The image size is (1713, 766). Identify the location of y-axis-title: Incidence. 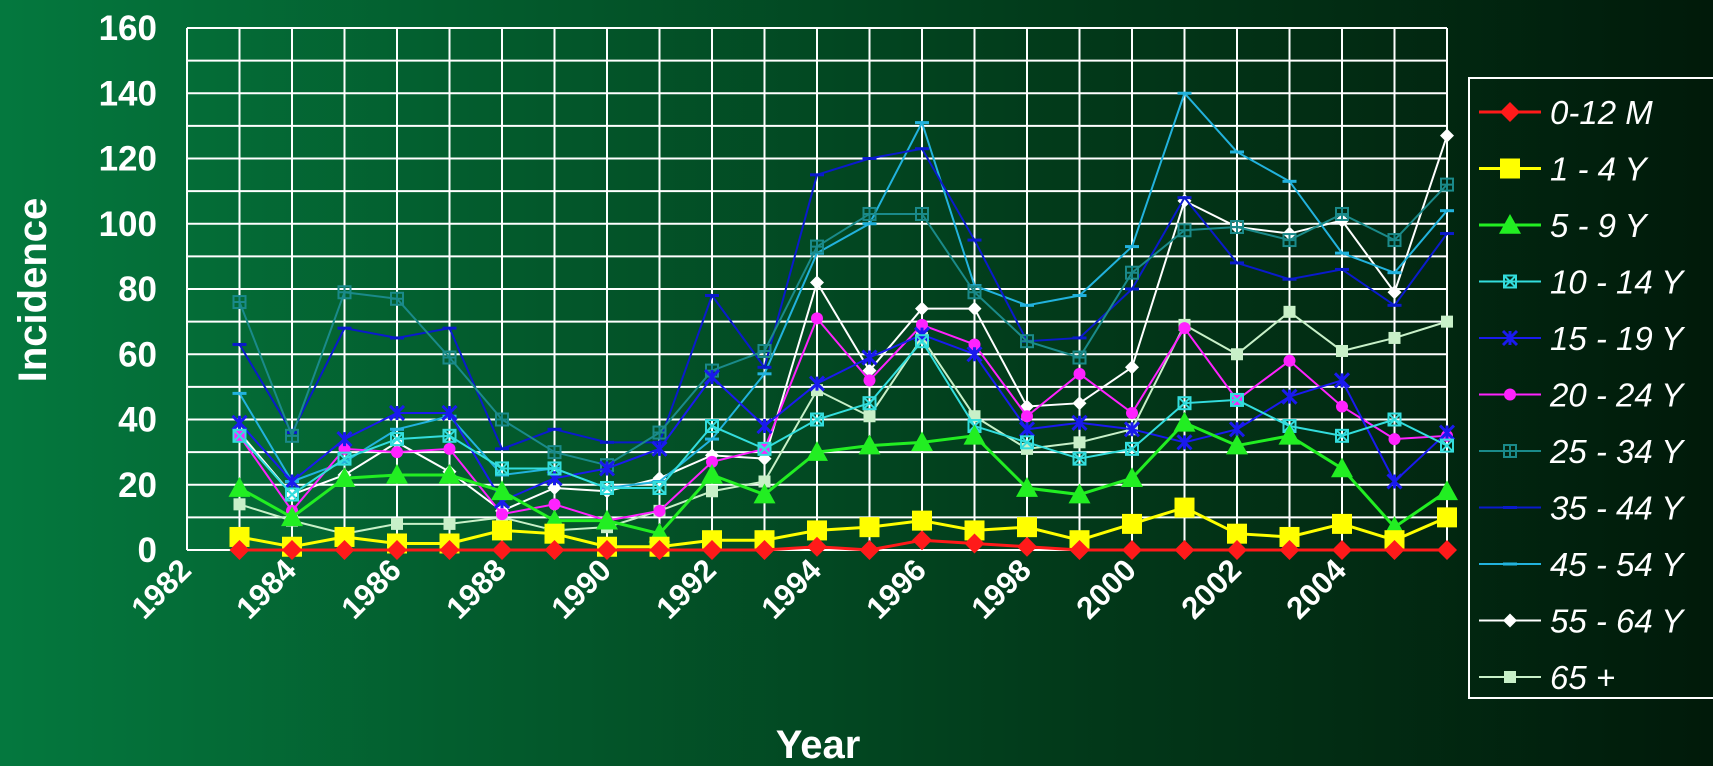
(33, 290).